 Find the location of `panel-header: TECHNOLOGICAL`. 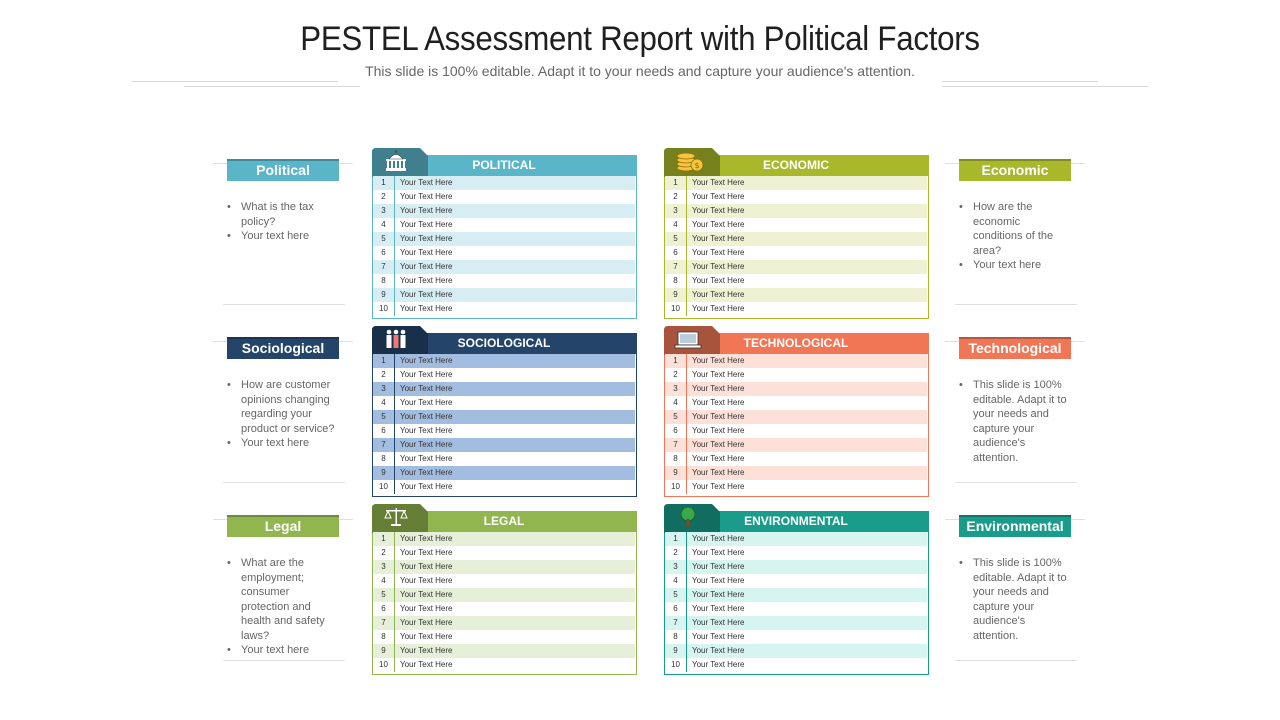

panel-header: TECHNOLOGICAL is located at coordinates (796, 343).